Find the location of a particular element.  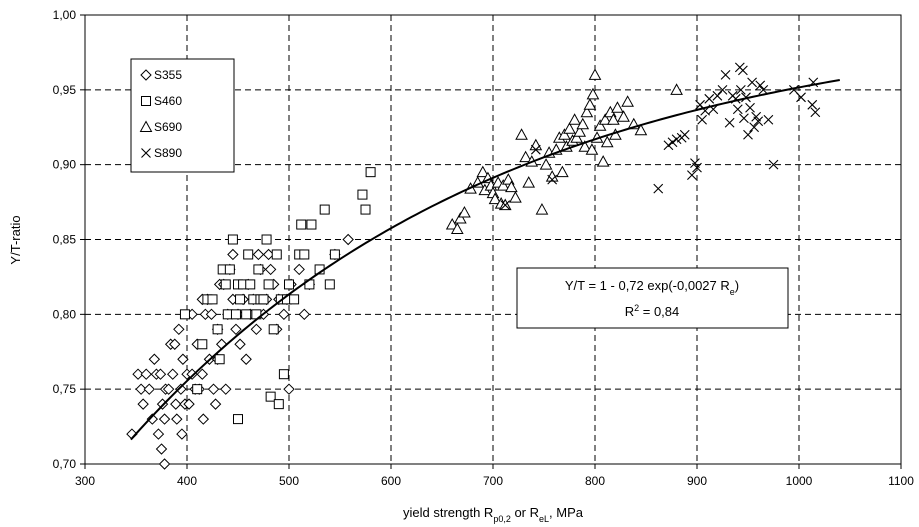

x-axis-title-main: yield strength R is located at coordinates (448, 512).